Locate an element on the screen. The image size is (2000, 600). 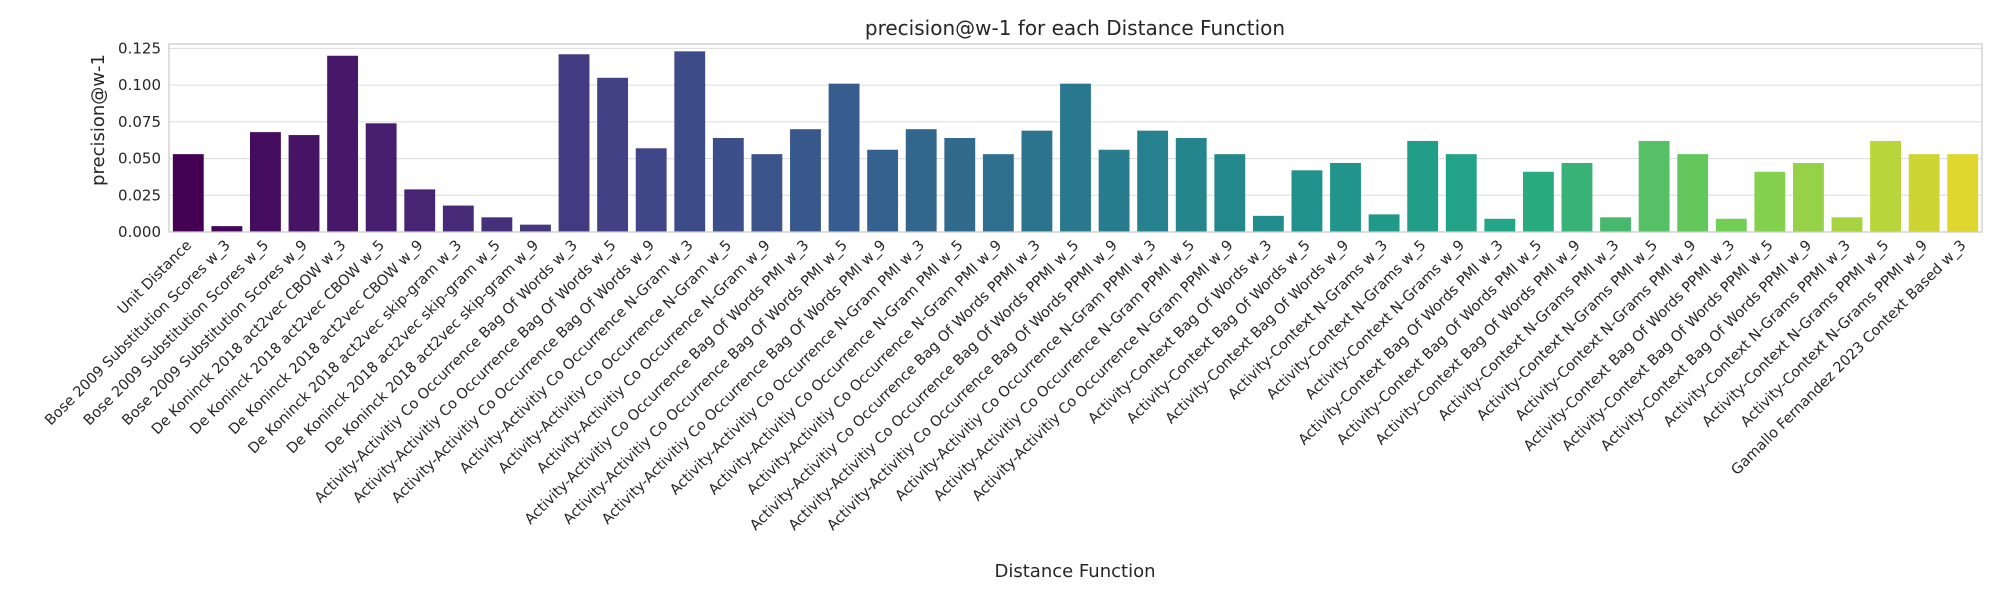
y-tick-label: 0.100 is located at coordinates (139, 85).